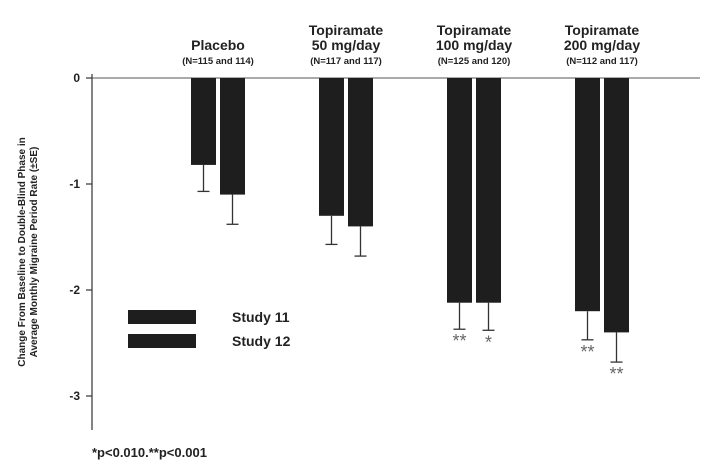 The width and height of the screenshot is (723, 464). Describe the element at coordinates (474, 45) in the screenshot. I see `group-title: 100 mg/day` at that location.